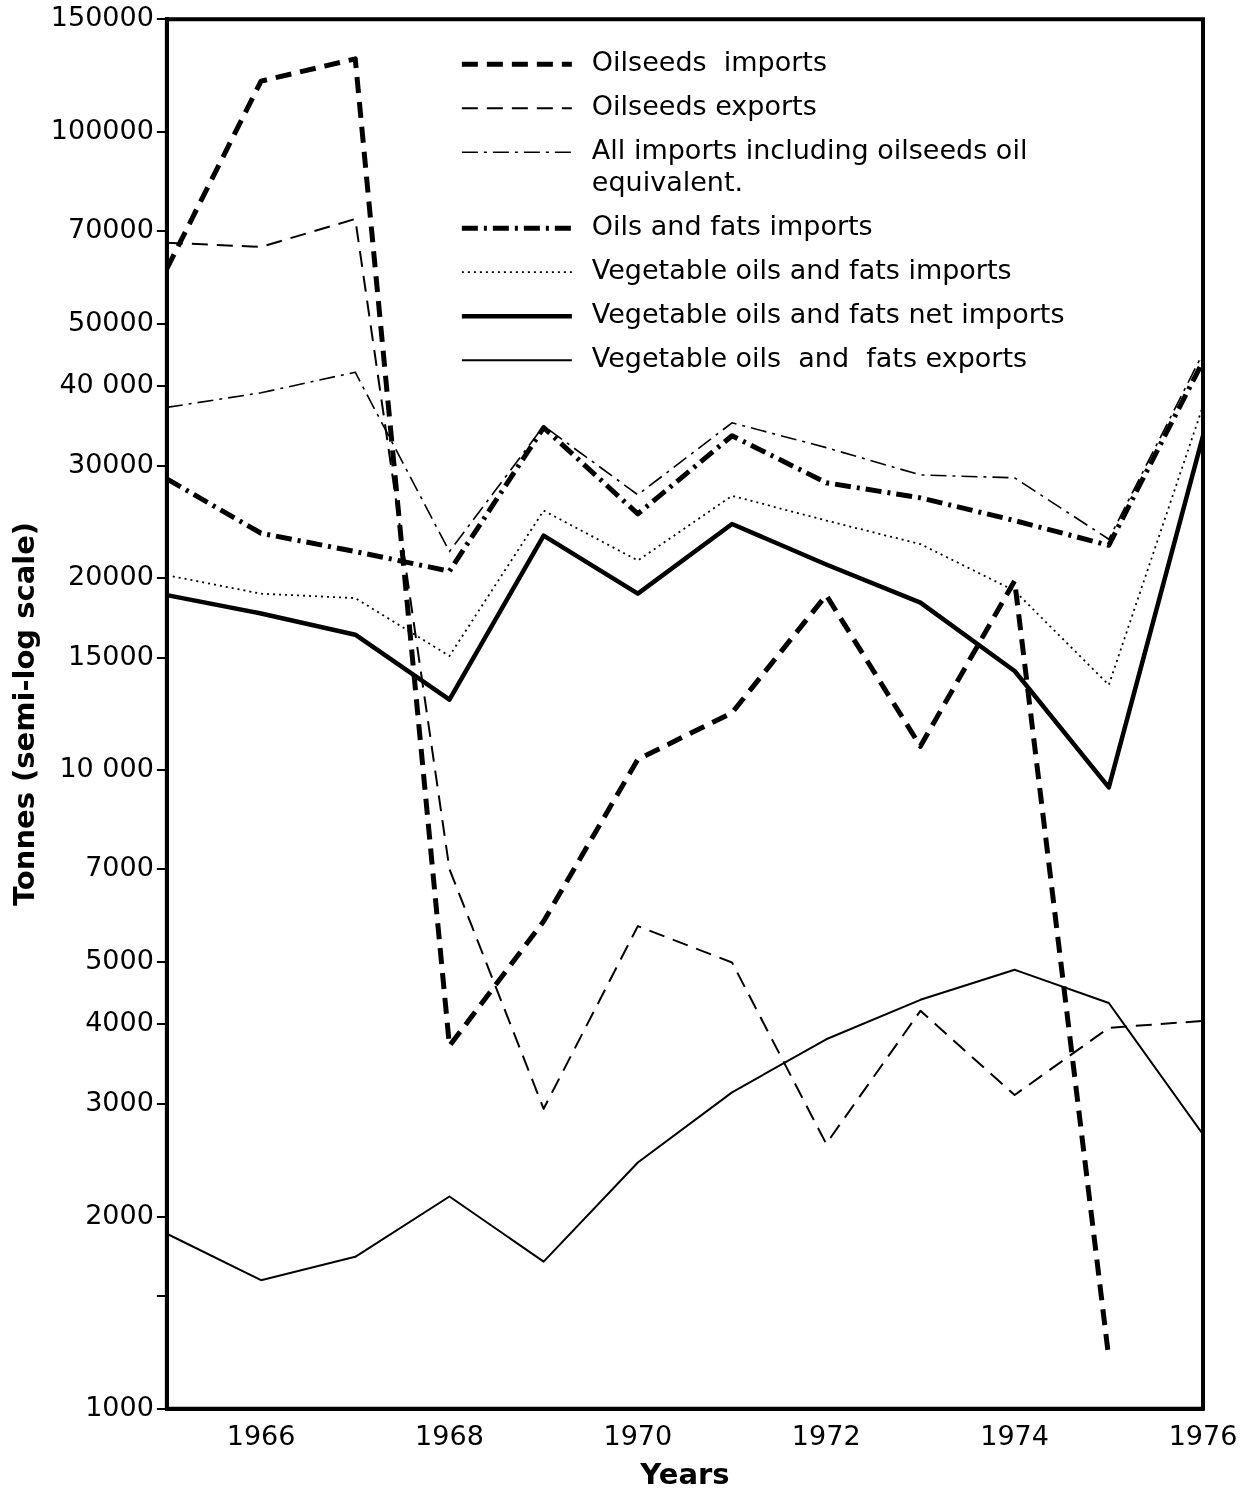  What do you see at coordinates (119, 1102) in the screenshot?
I see `y-tick-label: 3000` at bounding box center [119, 1102].